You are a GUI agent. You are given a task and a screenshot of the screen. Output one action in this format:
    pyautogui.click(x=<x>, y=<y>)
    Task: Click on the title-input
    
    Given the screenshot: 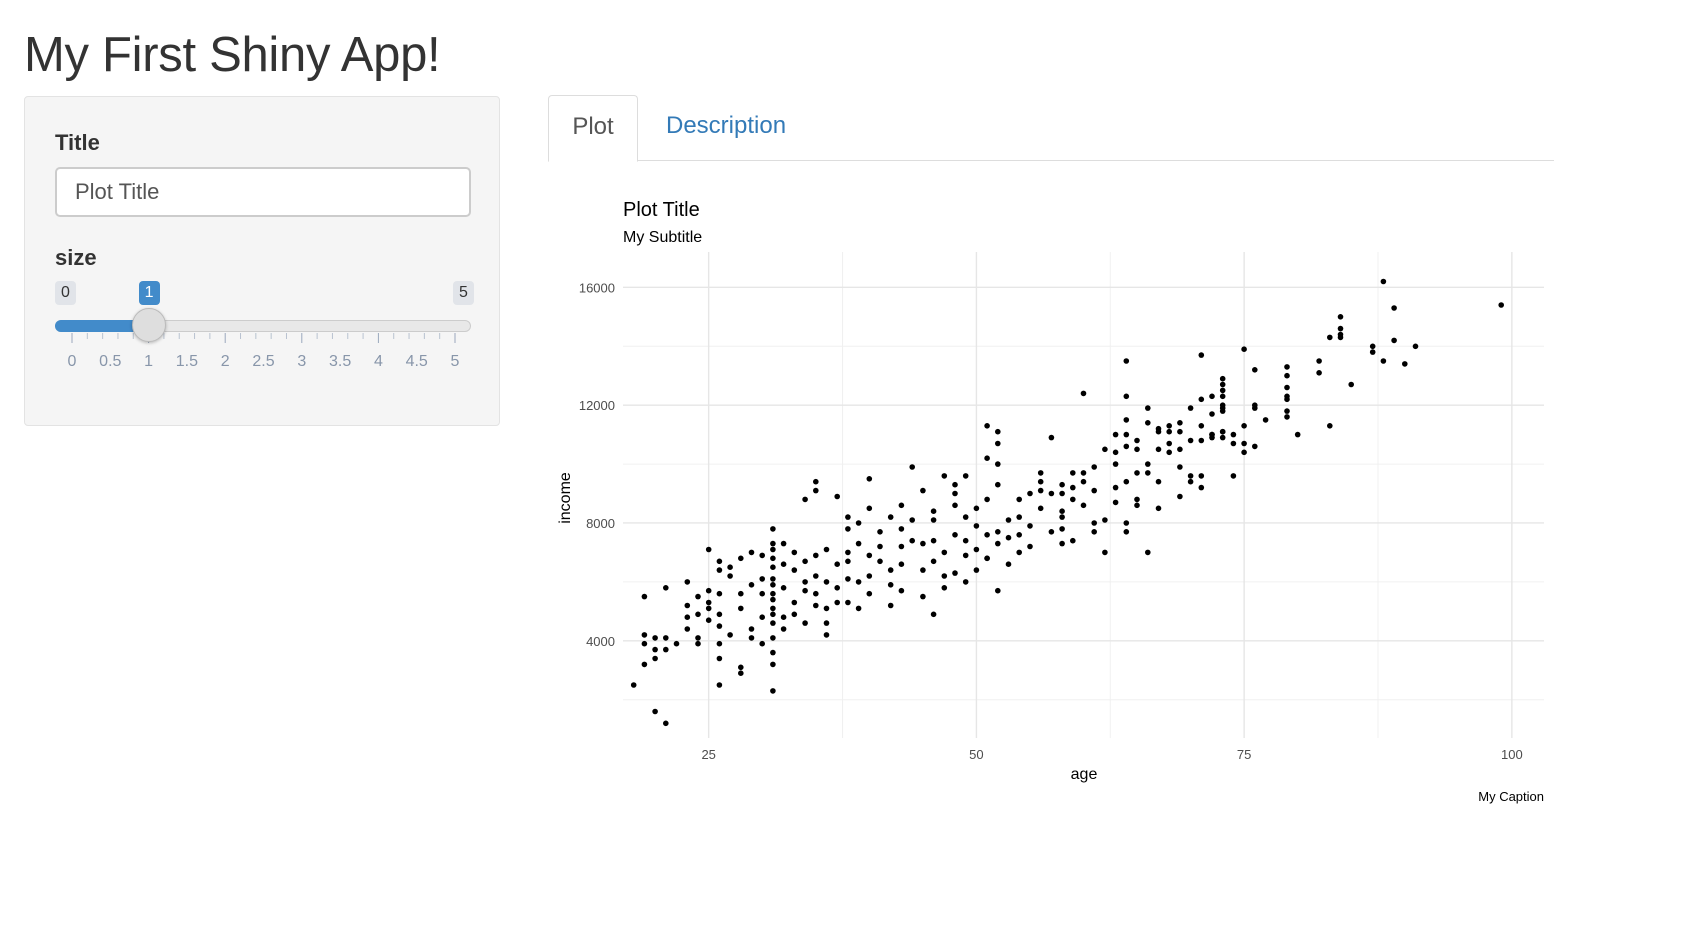 What is the action you would take?
    pyautogui.click(x=263, y=192)
    